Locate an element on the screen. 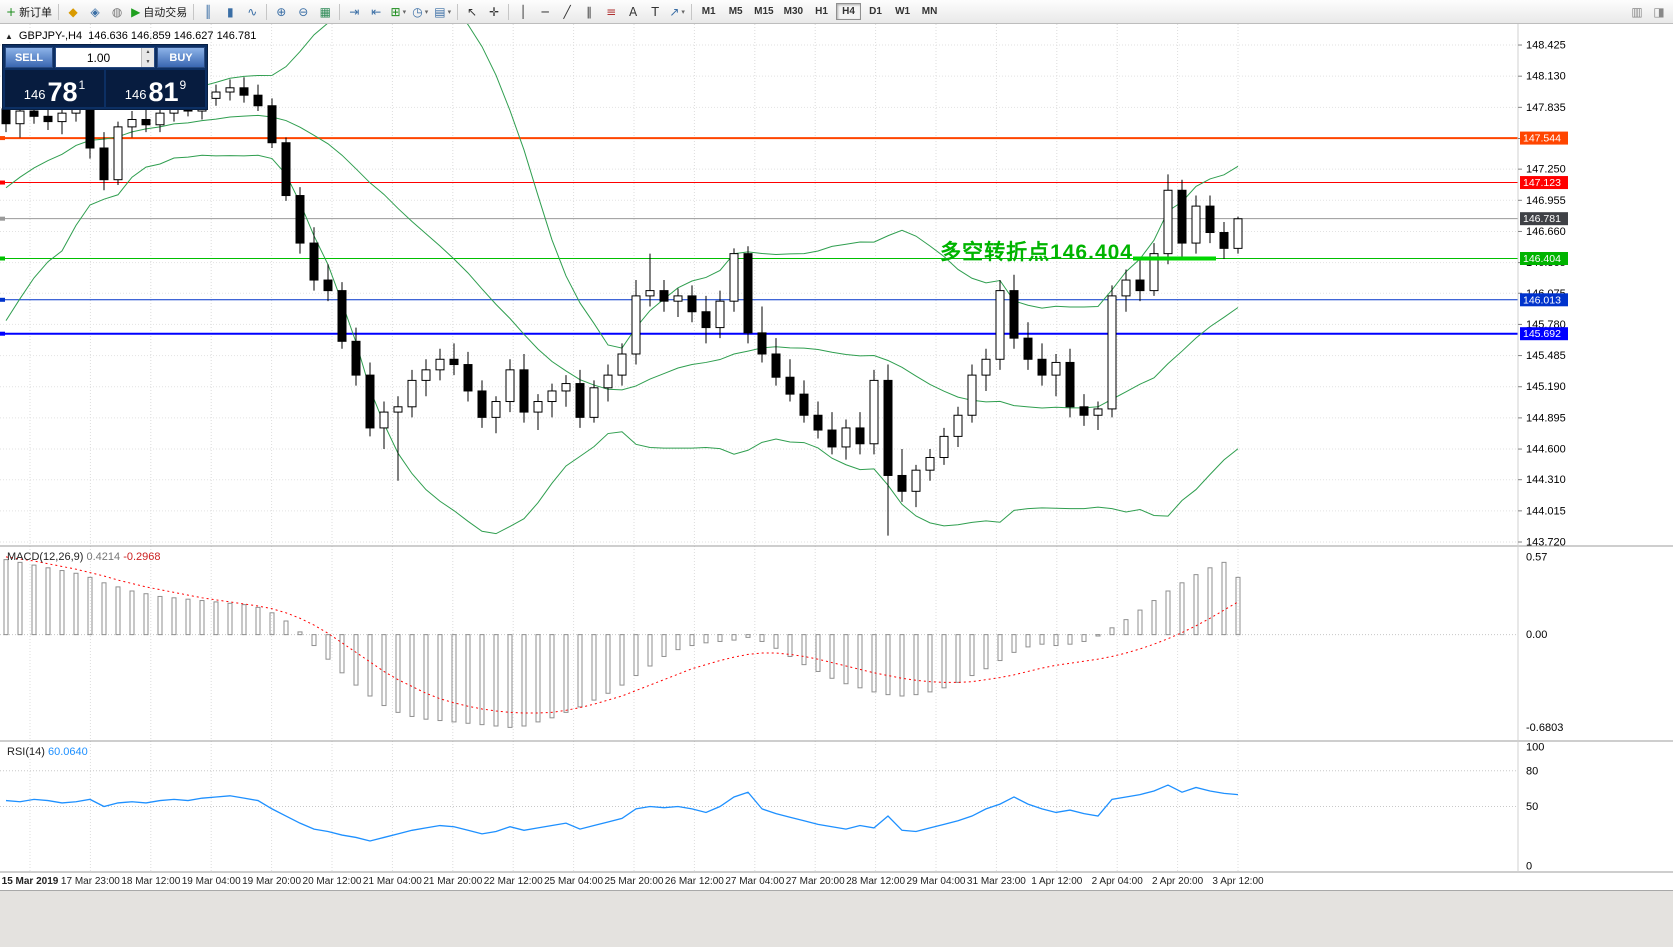 The image size is (1673, 947). time-axis-label: 19 Mar 04:00 is located at coordinates (211, 881).